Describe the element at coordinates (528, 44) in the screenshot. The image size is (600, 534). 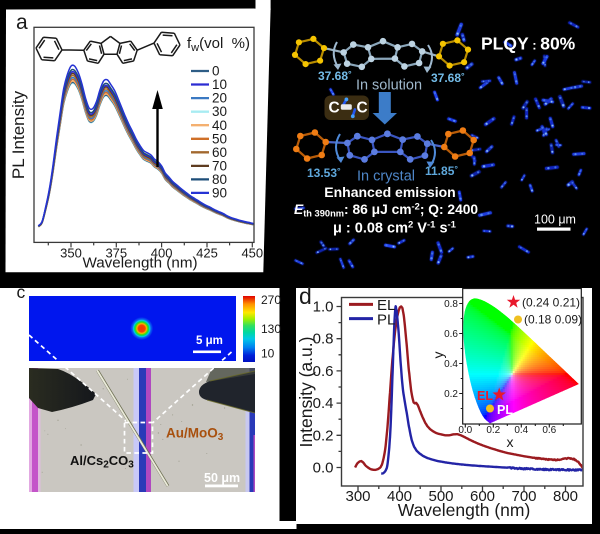
I see `svg-text: PLQY : 80%` at that location.